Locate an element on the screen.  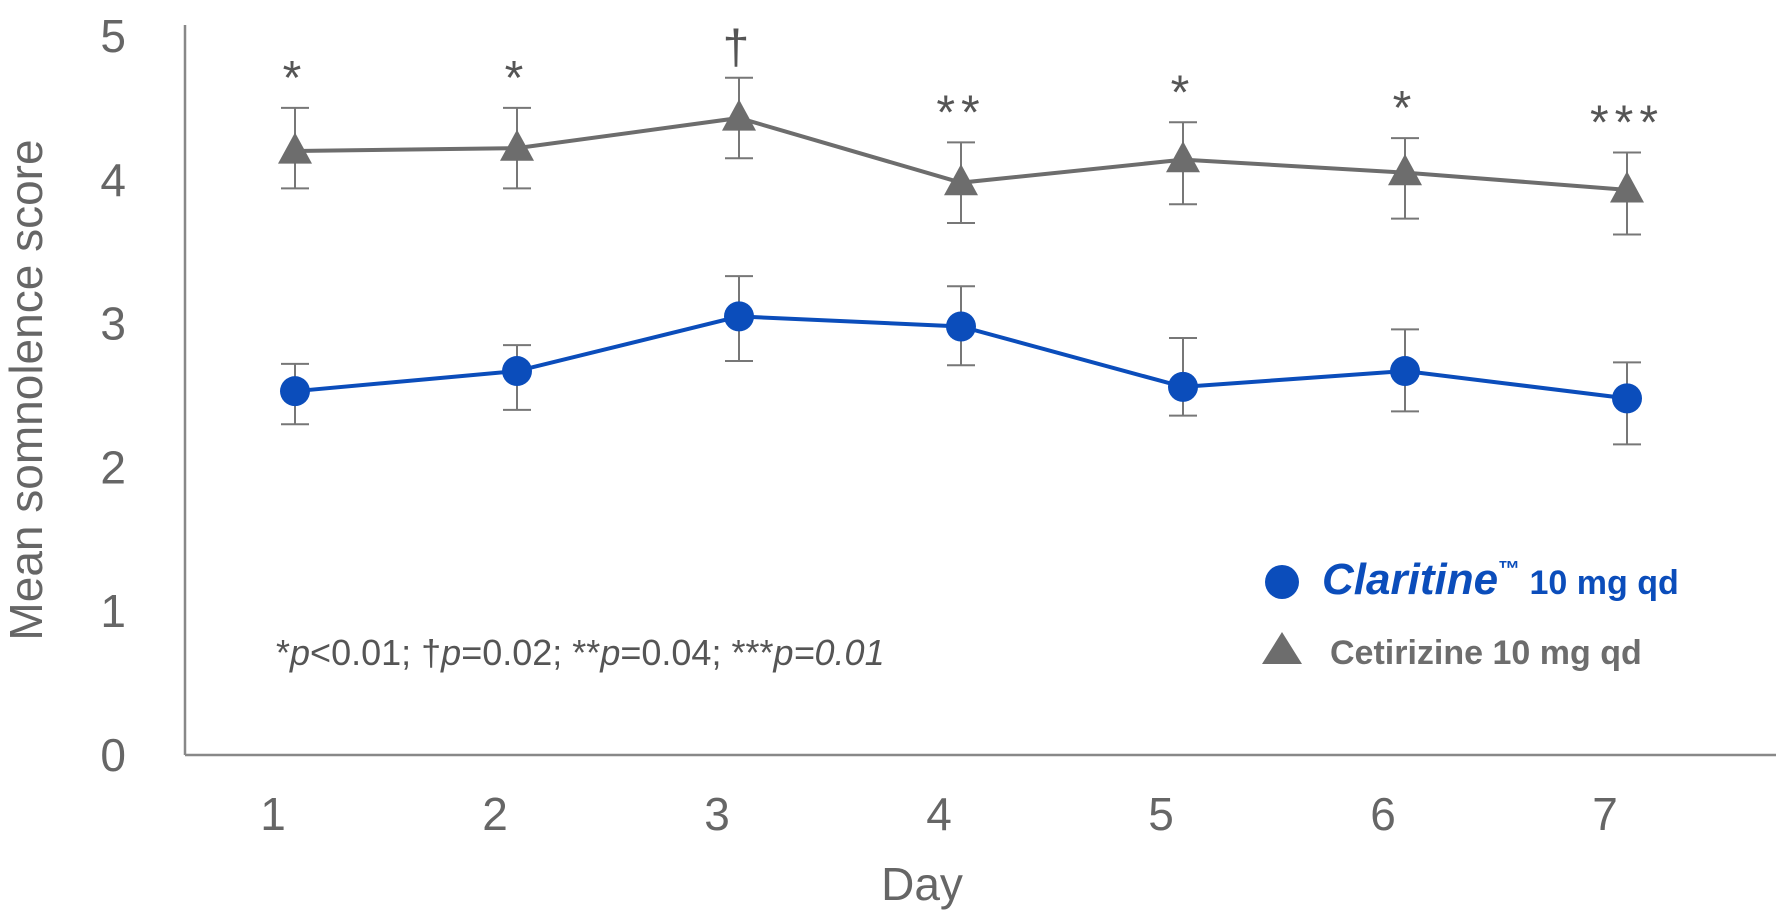
y-tick-label: 4 is located at coordinates (113, 180).